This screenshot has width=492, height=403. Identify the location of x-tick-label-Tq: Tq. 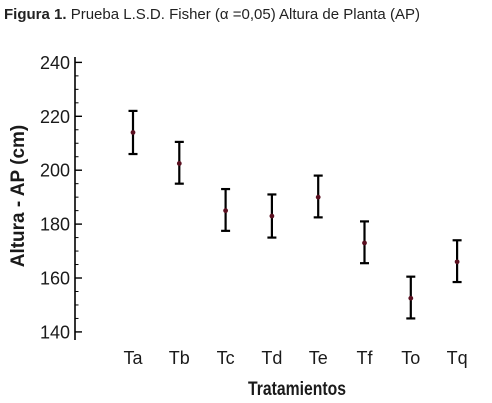
(457, 358).